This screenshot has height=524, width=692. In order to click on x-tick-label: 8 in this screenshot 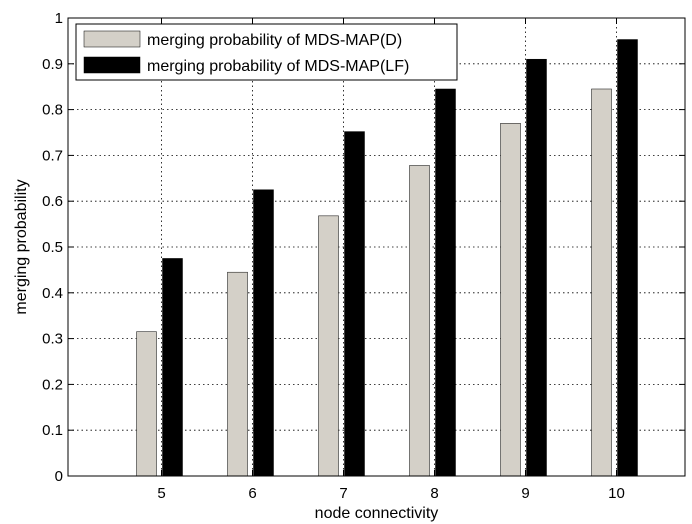, I will do `click(434, 493)`.